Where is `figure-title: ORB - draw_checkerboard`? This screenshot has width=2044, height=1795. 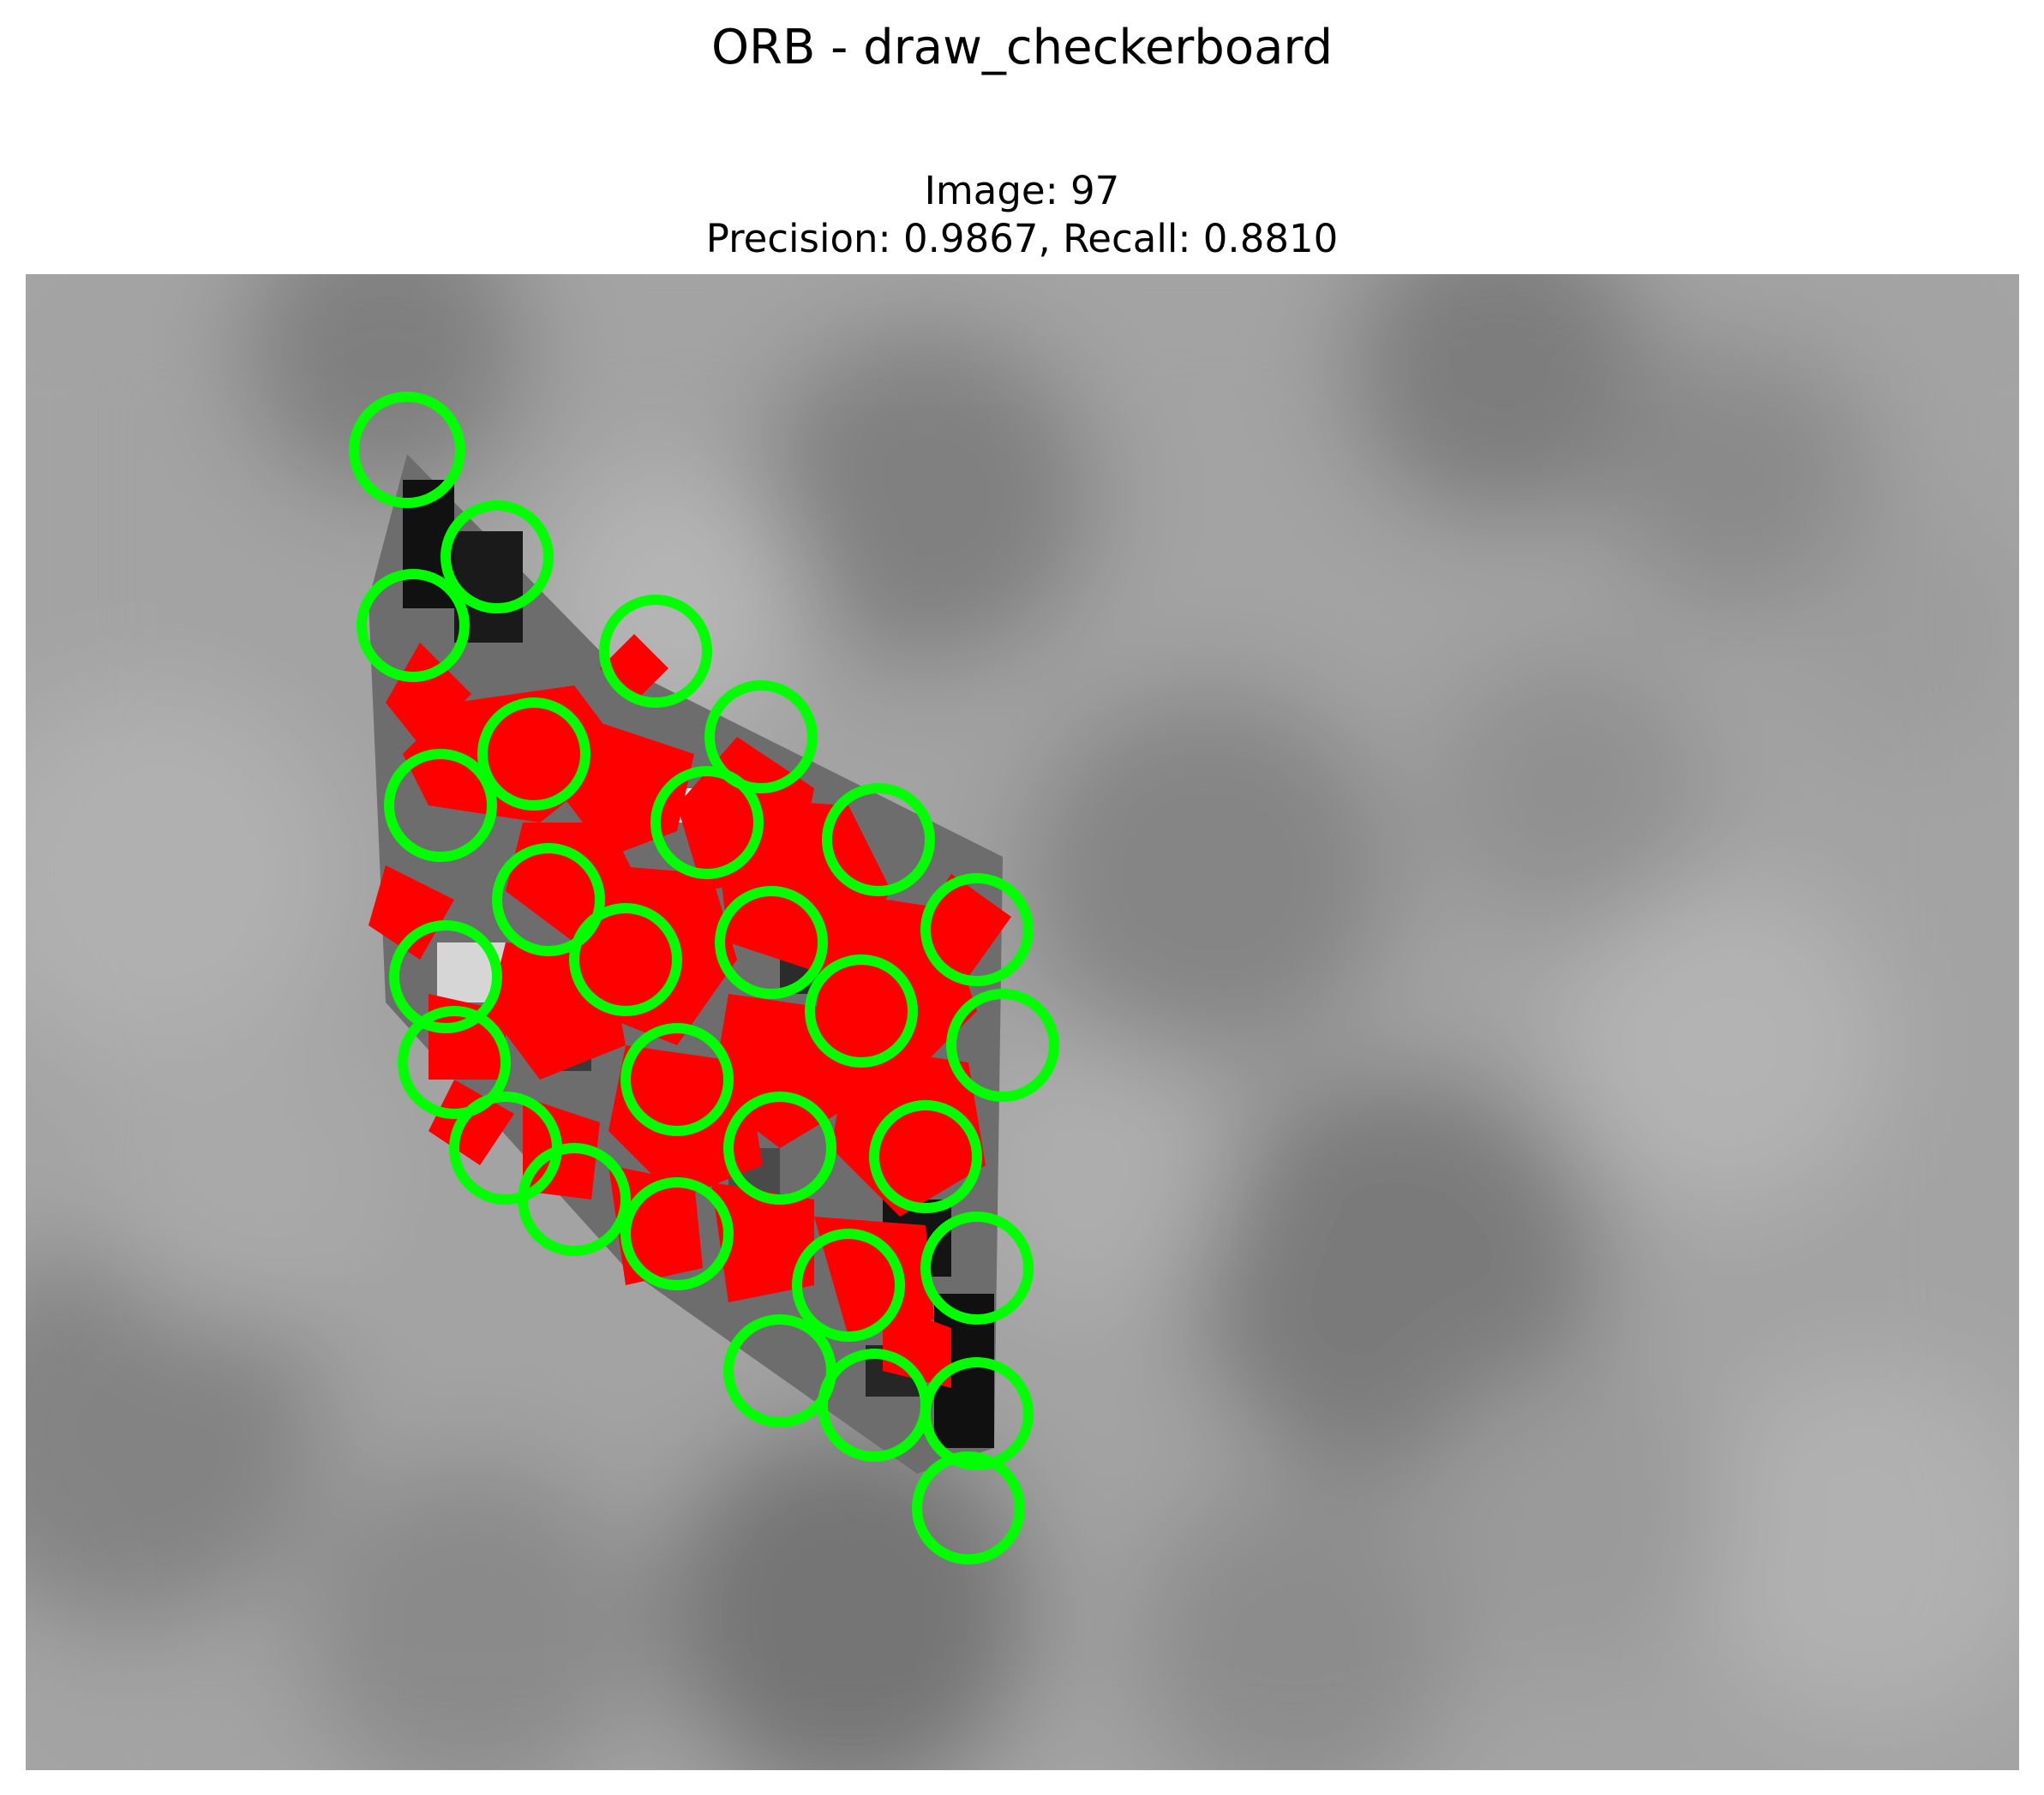 figure-title: ORB - draw_checkerboard is located at coordinates (1022, 47).